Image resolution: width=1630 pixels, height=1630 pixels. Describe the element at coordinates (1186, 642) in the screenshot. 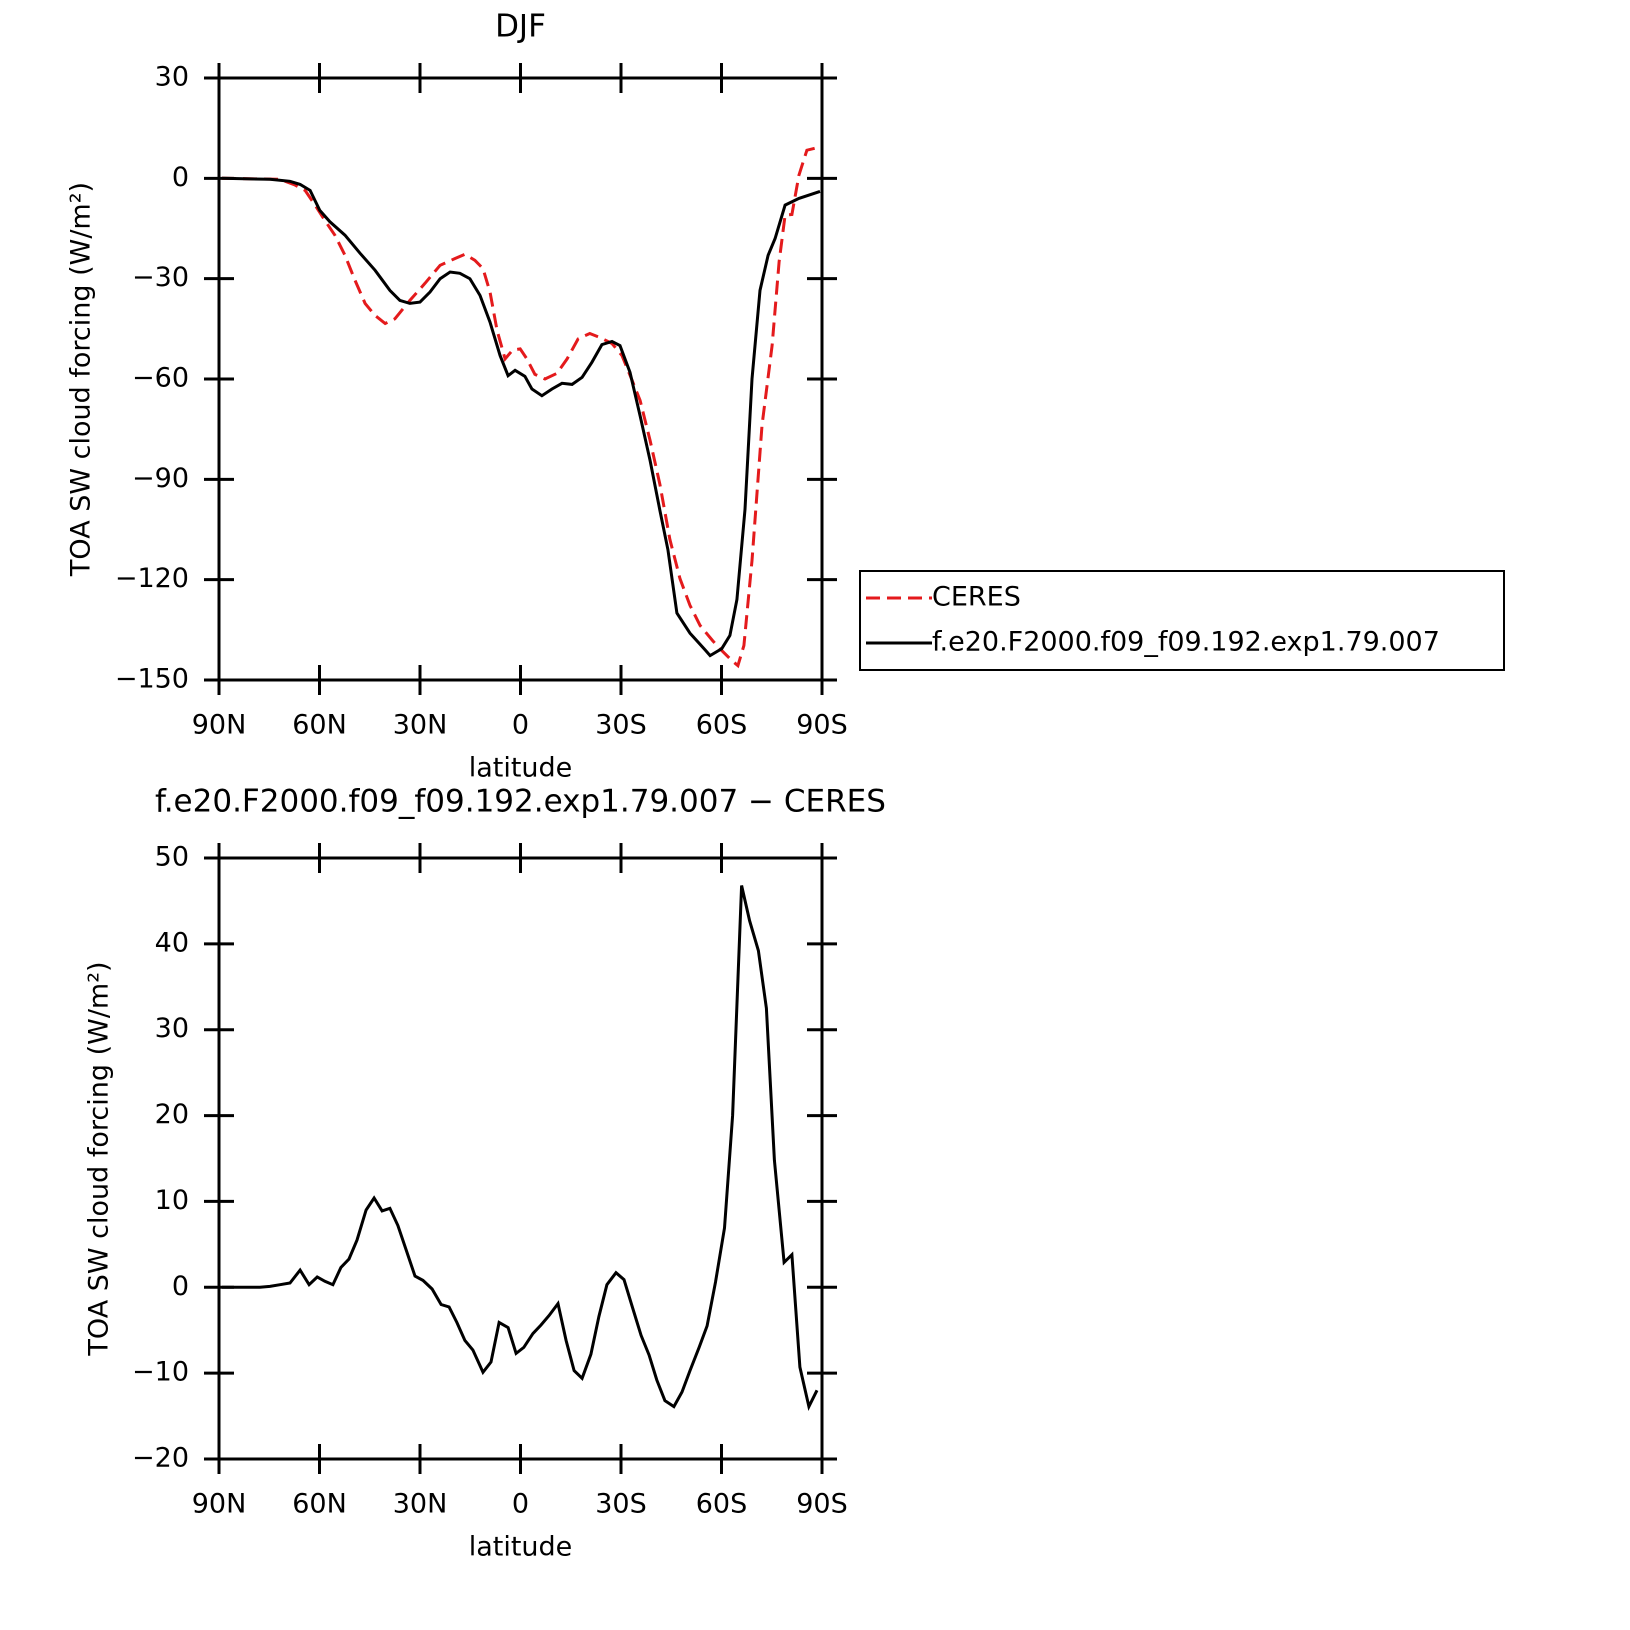

I see `legend-label: f.e20.F2000.f09_f09.192.exp1.79.007` at that location.